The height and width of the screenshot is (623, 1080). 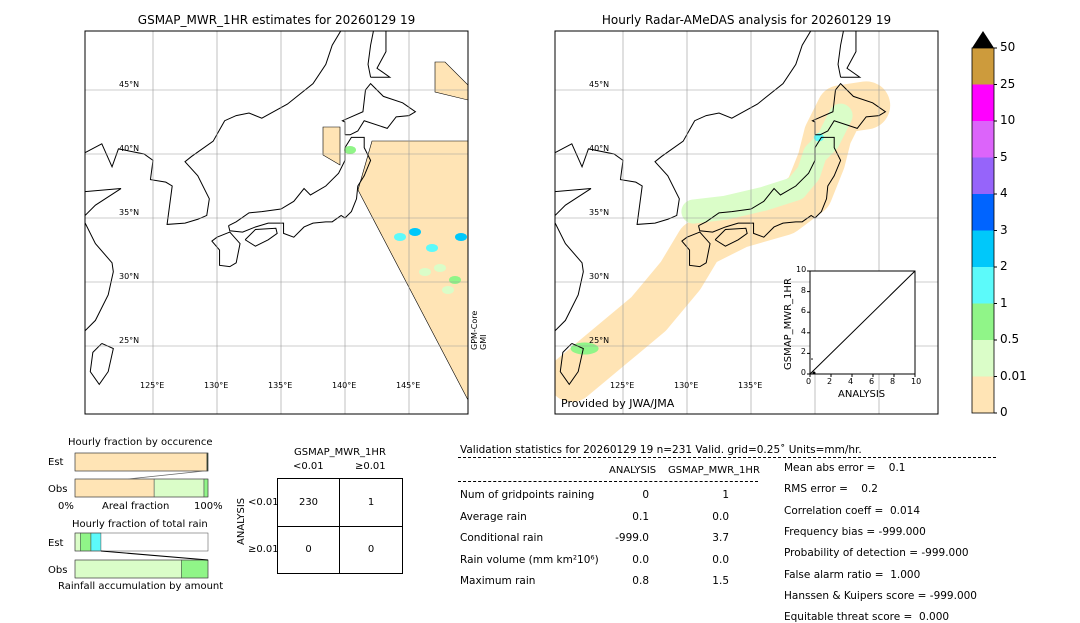 I want to click on score-line: Frequency bias = -999.000, so click(x=855, y=531).